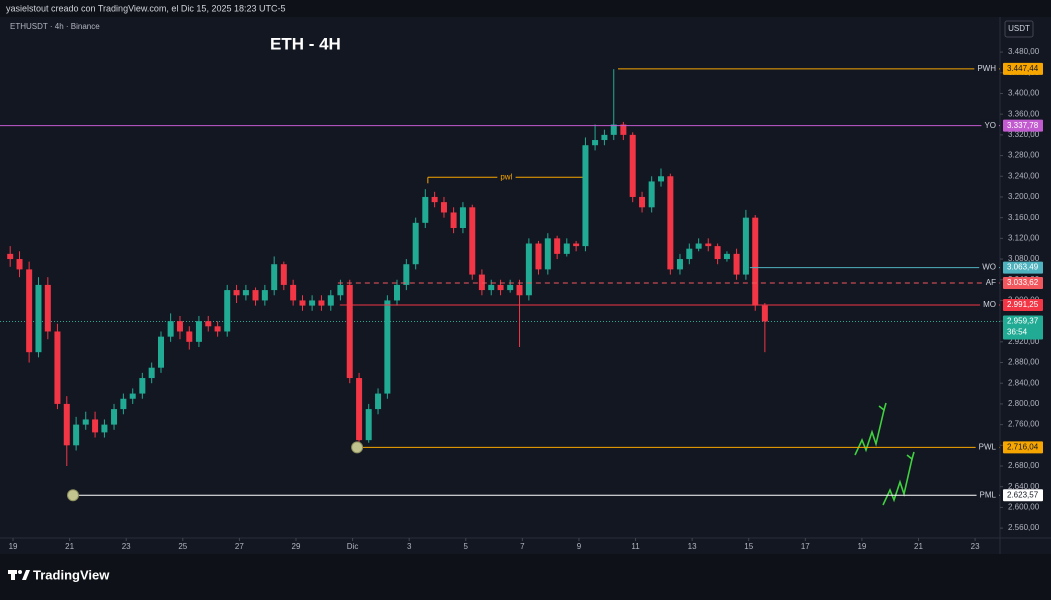 The height and width of the screenshot is (600, 1051). What do you see at coordinates (71, 574) in the screenshot?
I see `footer-brand: TradingView` at bounding box center [71, 574].